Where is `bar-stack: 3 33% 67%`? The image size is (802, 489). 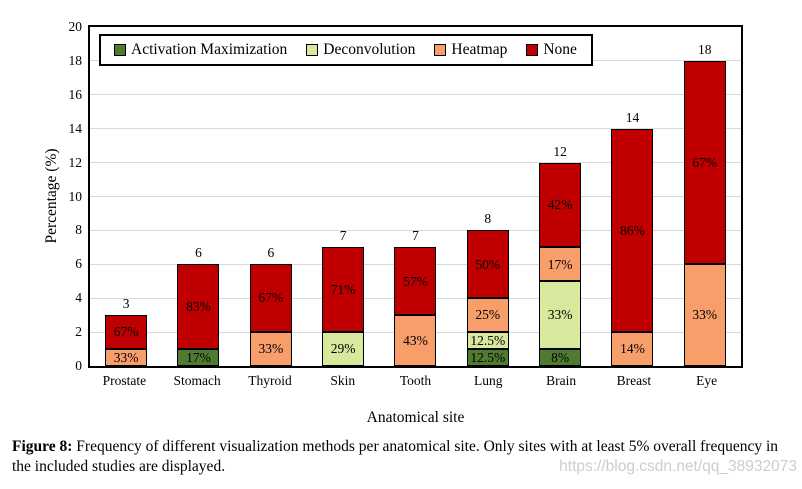 bar-stack: 3 33% 67% is located at coordinates (126, 331).